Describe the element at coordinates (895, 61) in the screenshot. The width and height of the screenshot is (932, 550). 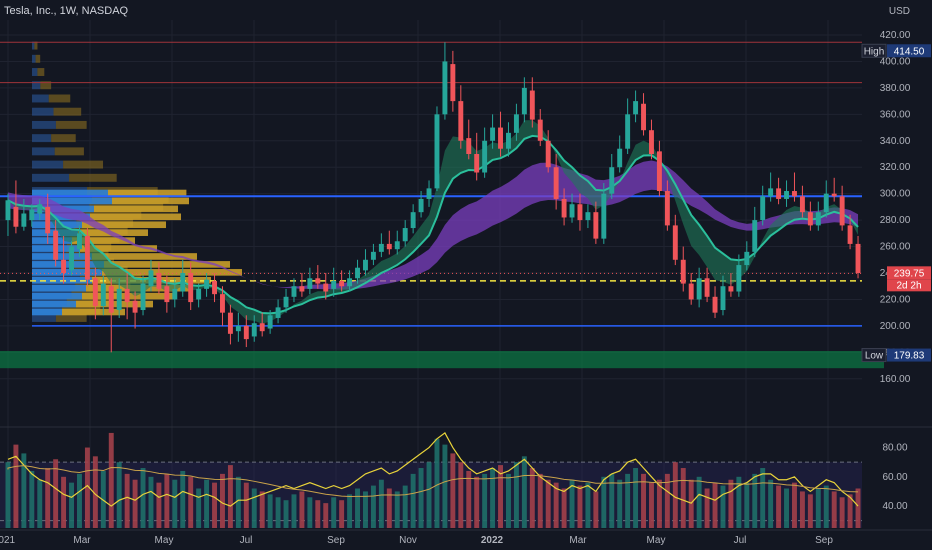
I see `price-tick-label: 400.00` at that location.